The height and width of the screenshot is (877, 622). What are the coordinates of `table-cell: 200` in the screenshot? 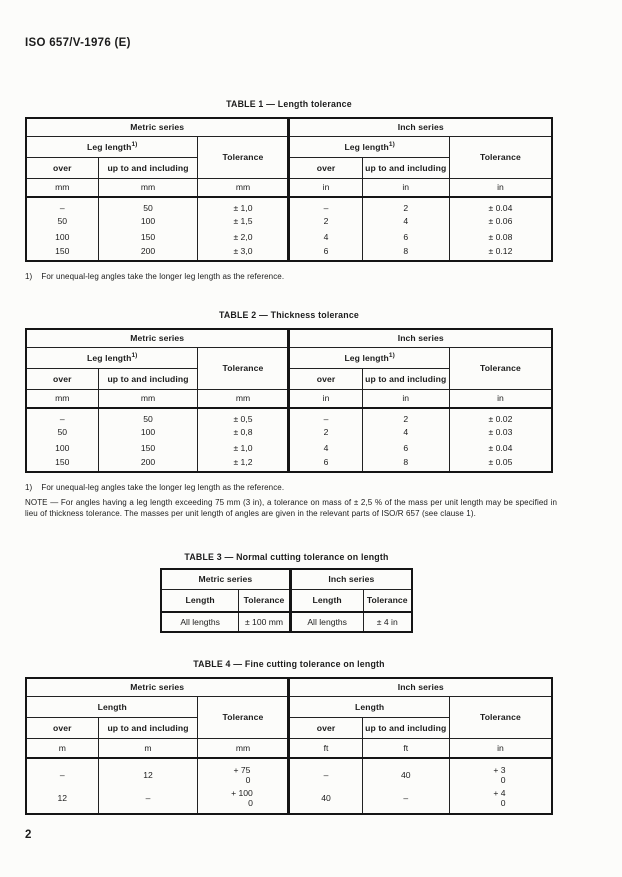 It's located at (148, 253).